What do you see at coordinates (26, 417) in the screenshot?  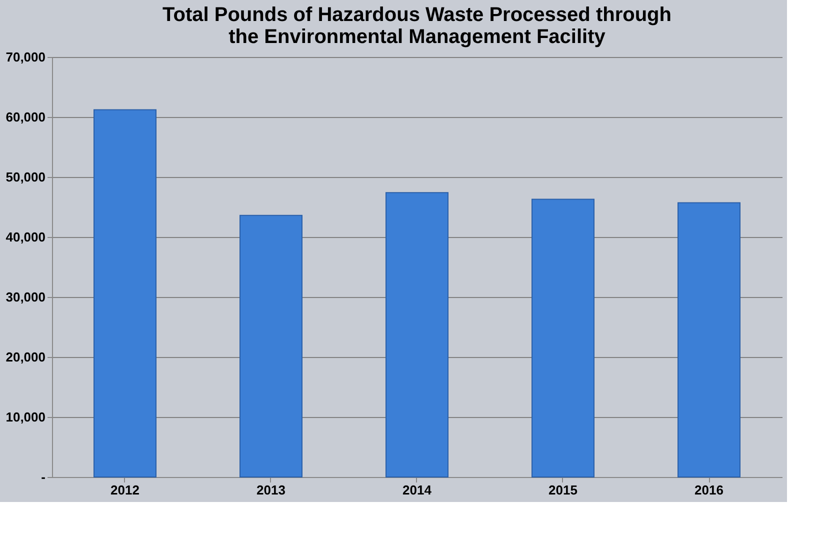 I see `y-tick-label: 10,000` at bounding box center [26, 417].